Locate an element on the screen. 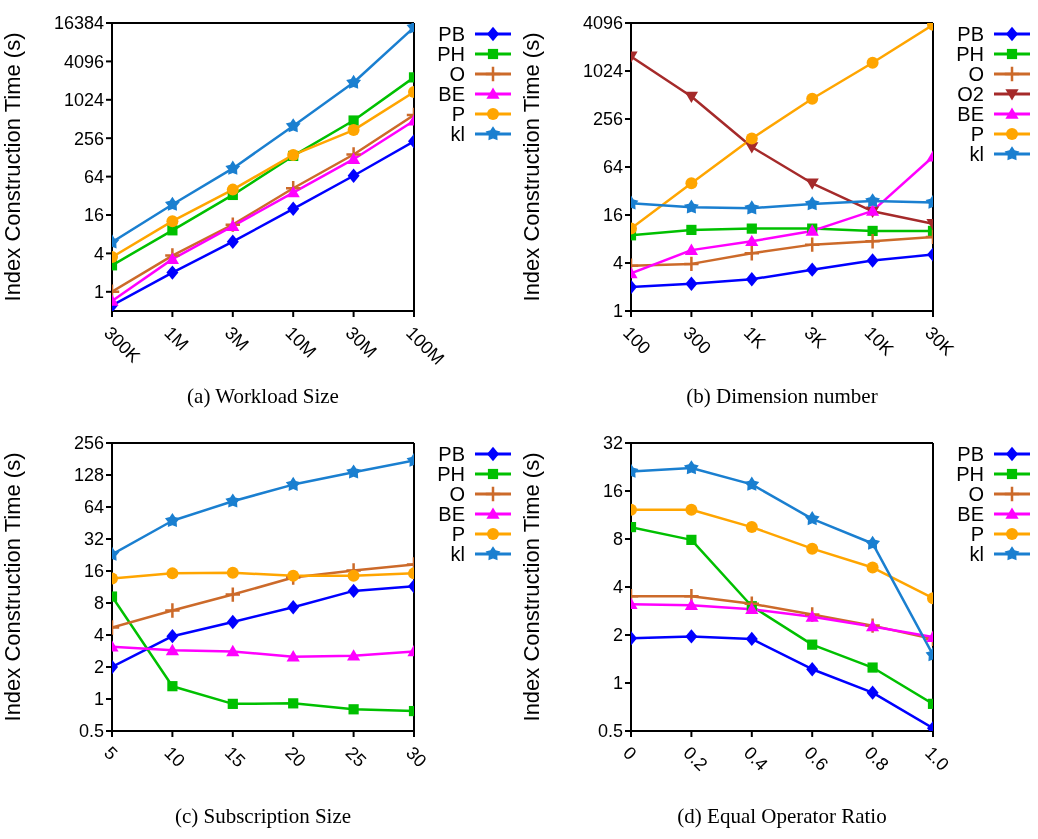 Image resolution: width=1038 pixels, height=839 pixels. x-tick-label: 1.0 is located at coordinates (937, 758).